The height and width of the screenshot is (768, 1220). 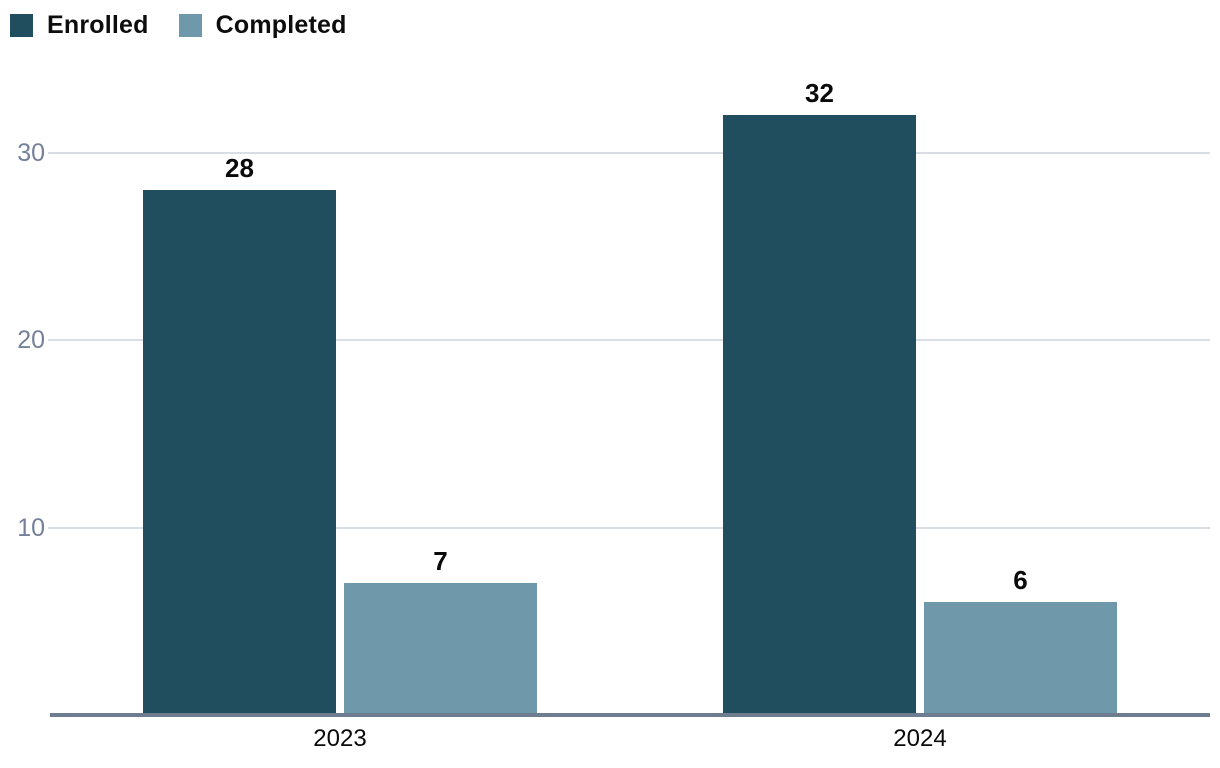 I want to click on legend-item-enrolled: Enrolled, so click(x=79, y=25).